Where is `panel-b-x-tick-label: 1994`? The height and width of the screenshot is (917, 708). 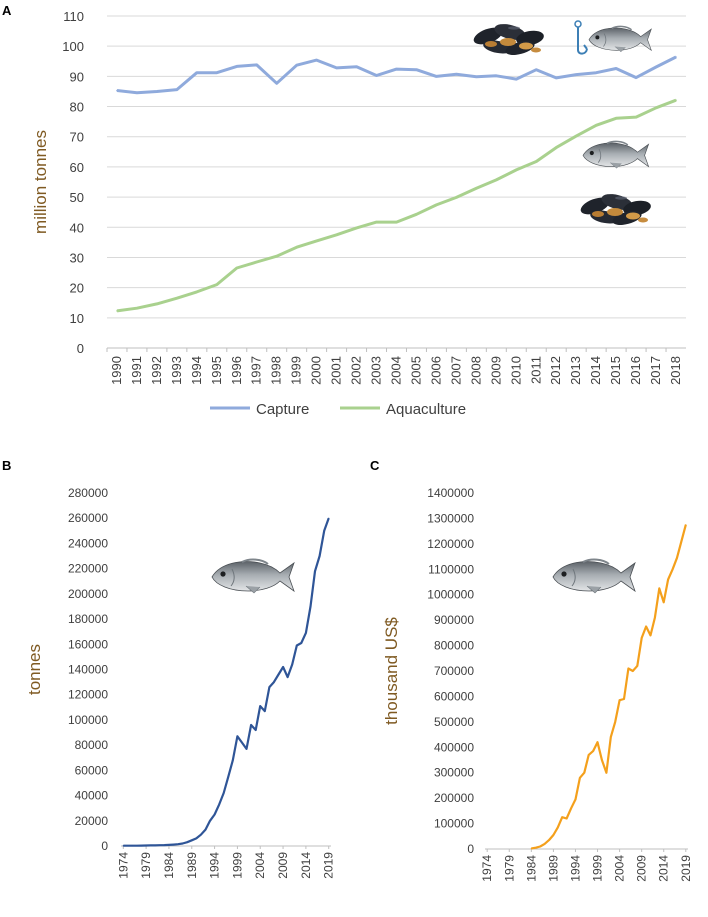 panel-b-x-tick-label: 1994 is located at coordinates (215, 865).